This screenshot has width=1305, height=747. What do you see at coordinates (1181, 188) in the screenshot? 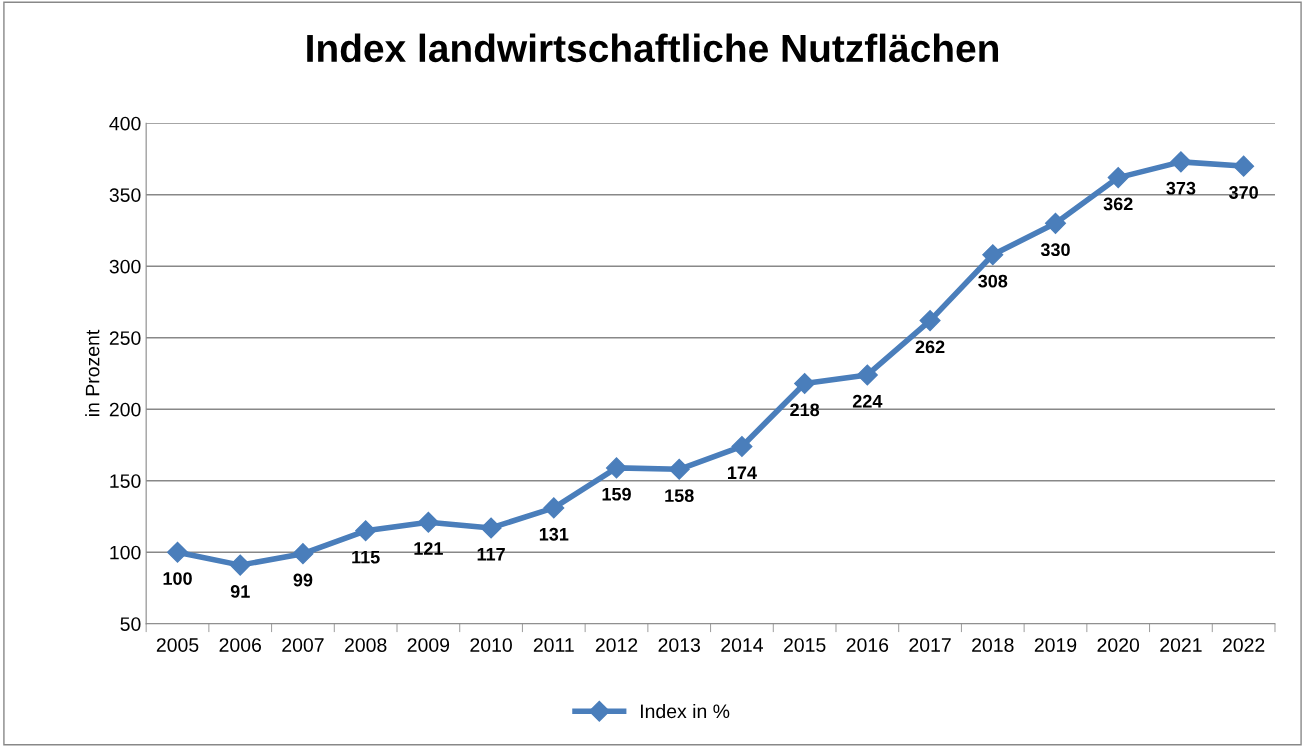
I see `data-label: 373` at bounding box center [1181, 188].